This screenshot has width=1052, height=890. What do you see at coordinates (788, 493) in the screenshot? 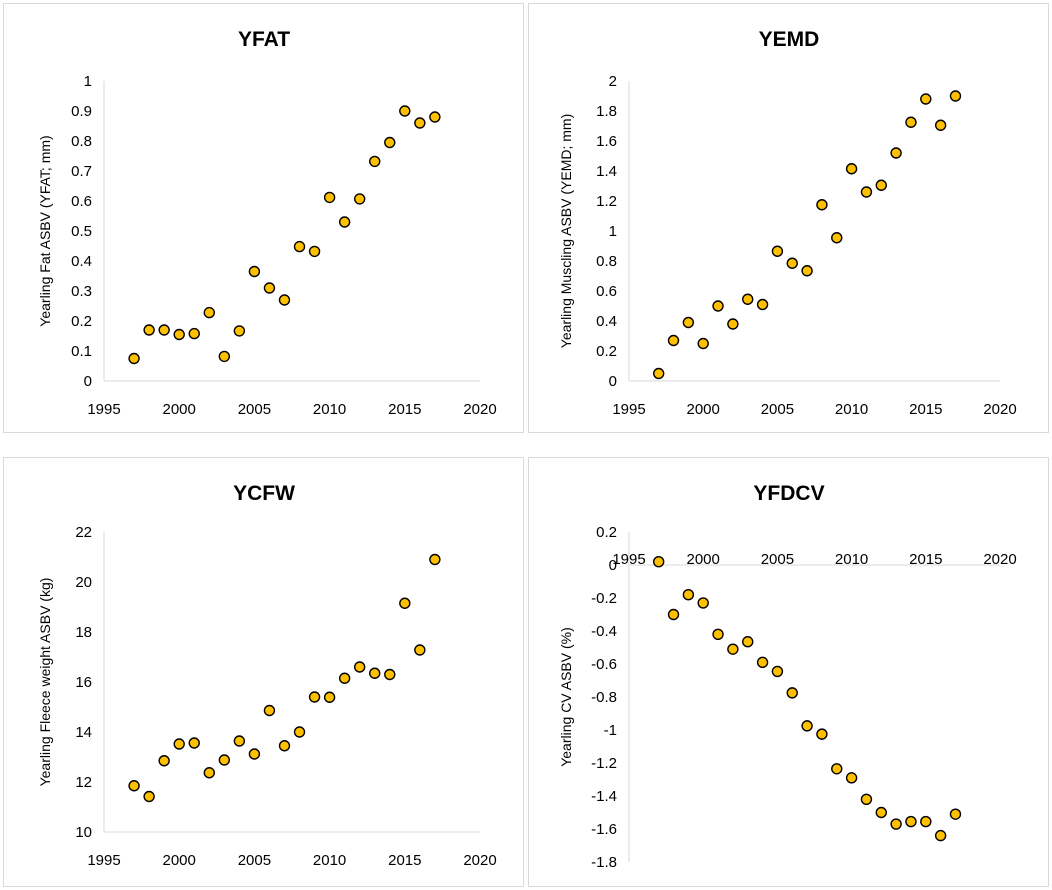
I see `chart-title: YFDCV` at bounding box center [788, 493].